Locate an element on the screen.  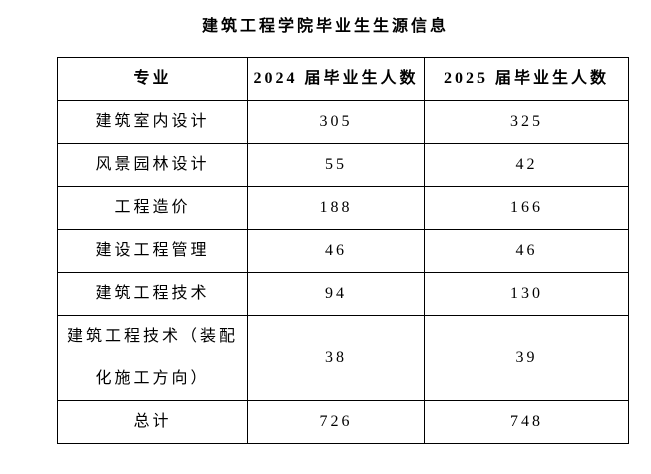
table-row: 建筑室内设计 305 325 is located at coordinates (343, 122).